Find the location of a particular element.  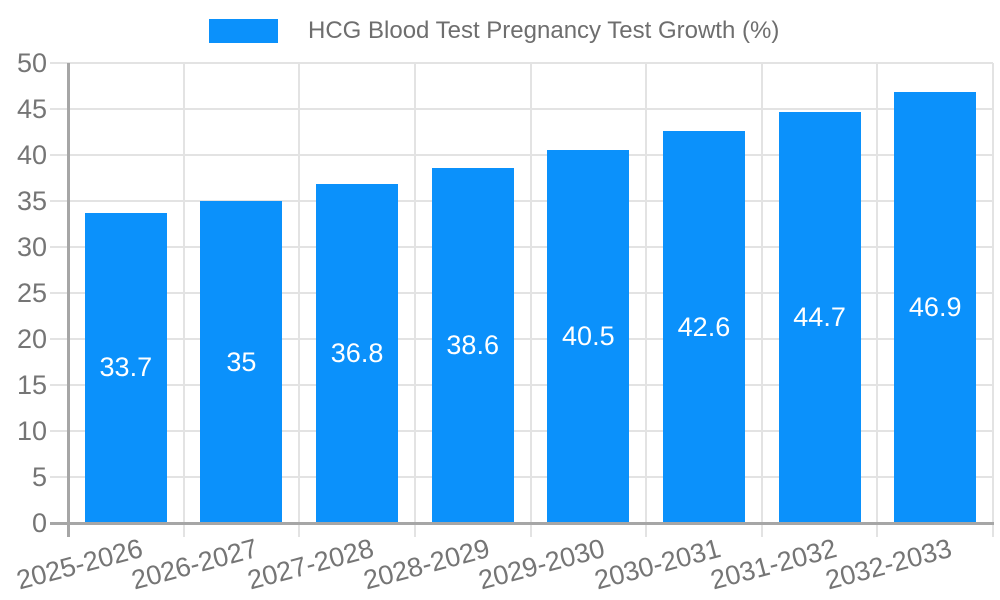

y-axis-tick-label: 35 is located at coordinates (31, 201).